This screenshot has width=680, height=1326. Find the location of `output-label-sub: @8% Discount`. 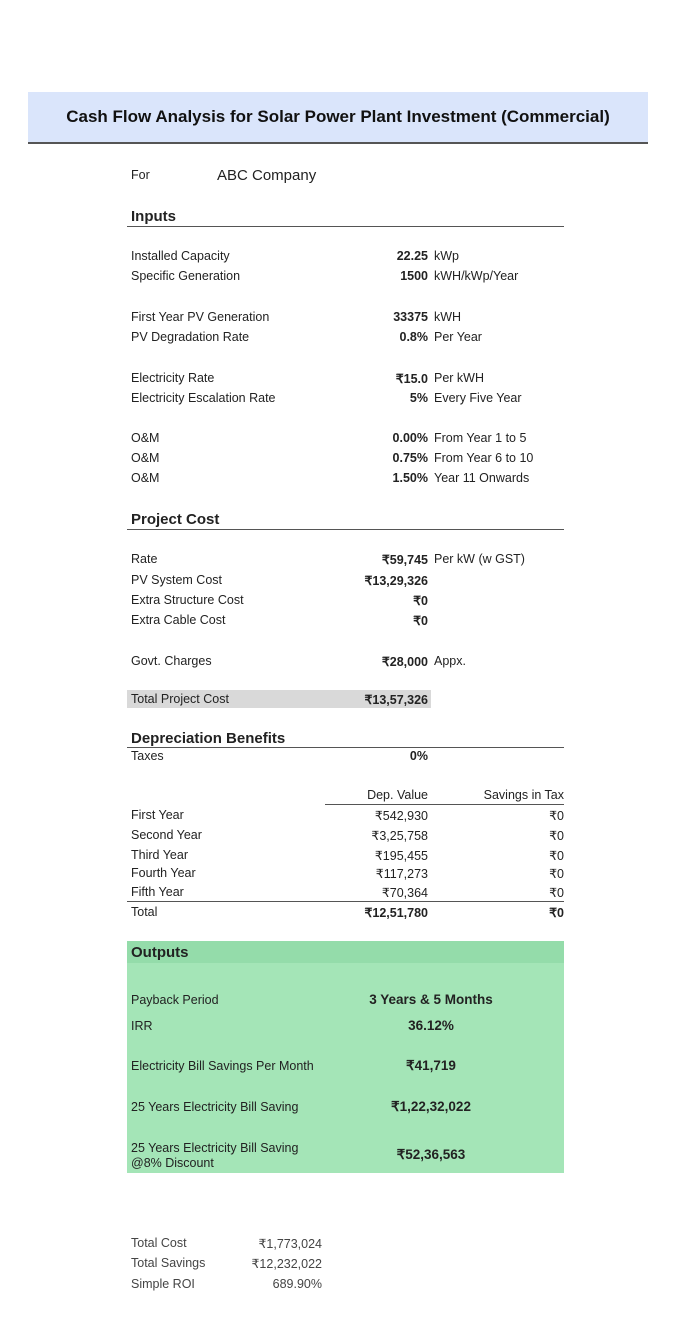

output-label-sub: @8% Discount is located at coordinates (172, 1163).